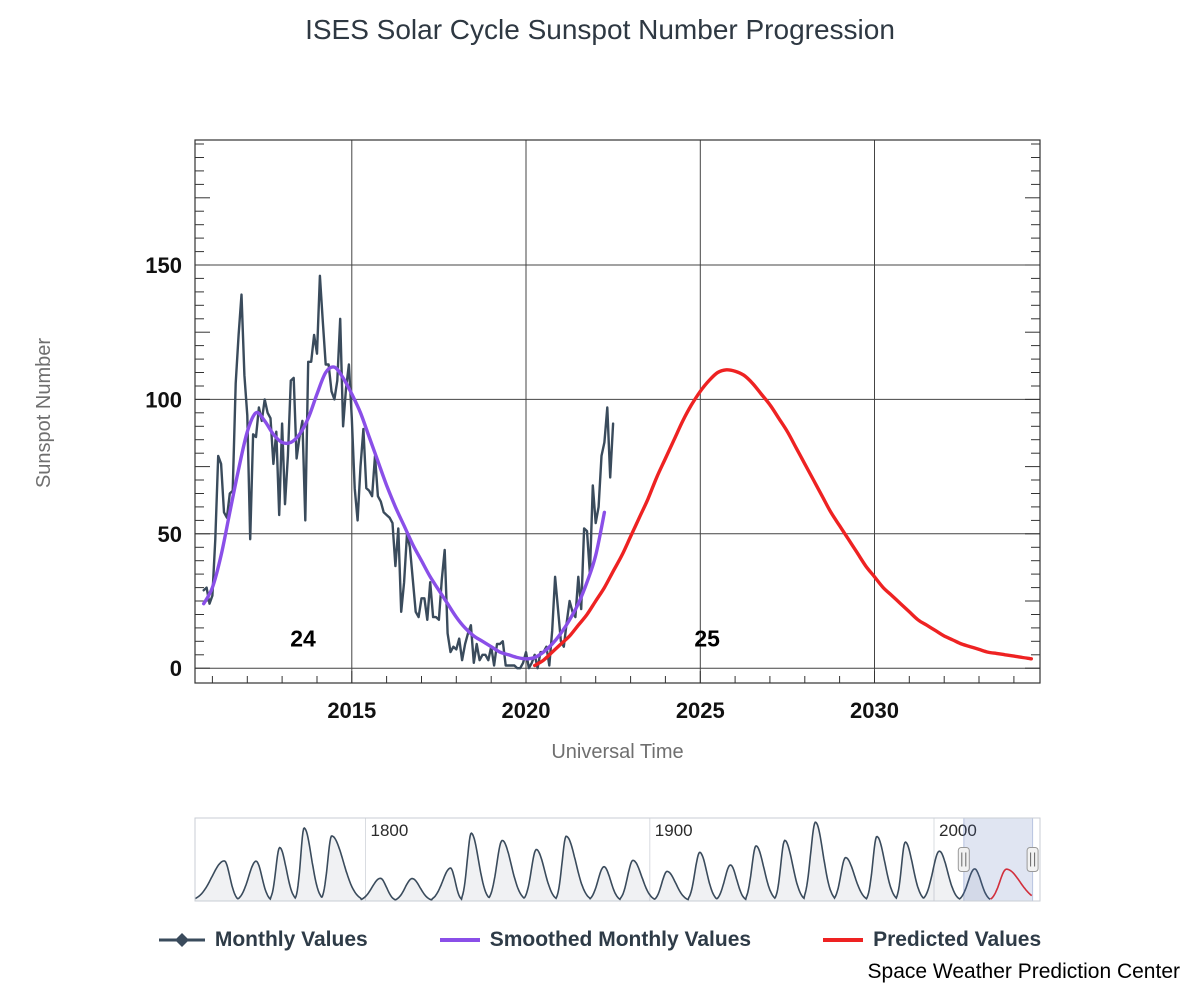  Describe the element at coordinates (1032, 859) in the screenshot. I see `navigator-handle-right` at that location.